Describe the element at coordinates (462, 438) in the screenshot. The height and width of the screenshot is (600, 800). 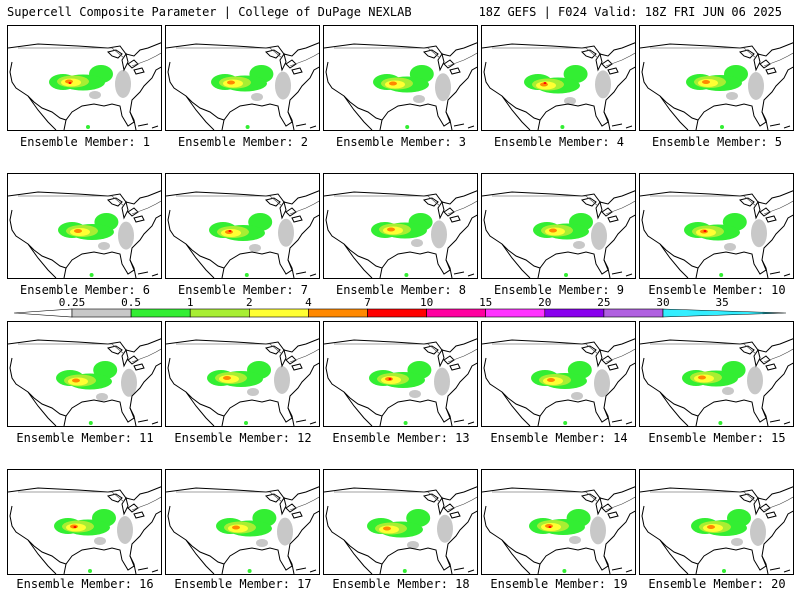
I see `member-number: 13` at that location.